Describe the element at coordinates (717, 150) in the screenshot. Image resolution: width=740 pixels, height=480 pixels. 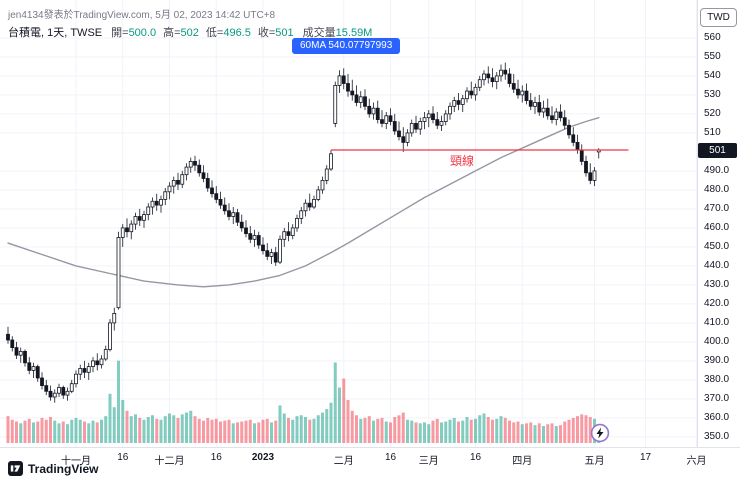
I see `last-price-badge: 501` at that location.